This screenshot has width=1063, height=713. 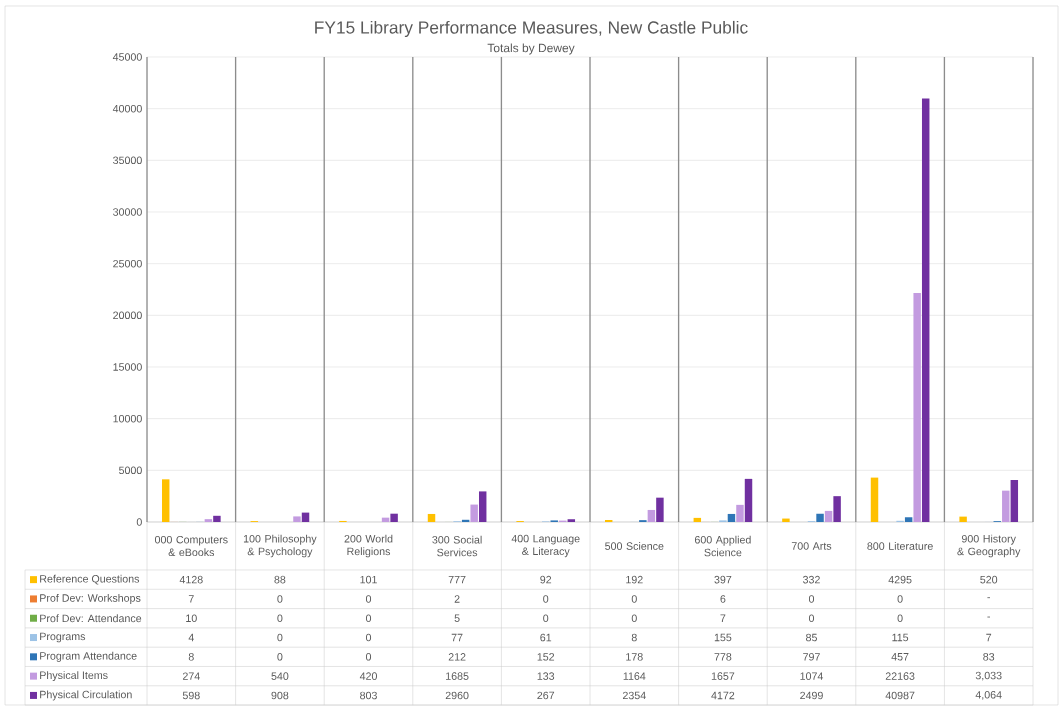 What do you see at coordinates (811, 657) in the screenshot?
I see `data-label: 797` at bounding box center [811, 657].